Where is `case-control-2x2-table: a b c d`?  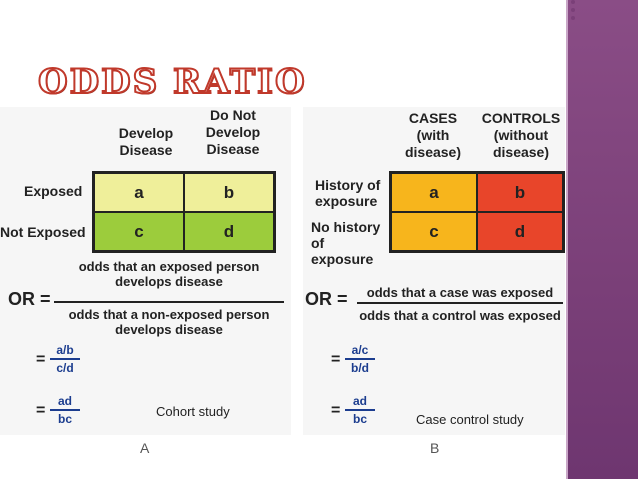
case-control-2x2-table: a b c d is located at coordinates (477, 212).